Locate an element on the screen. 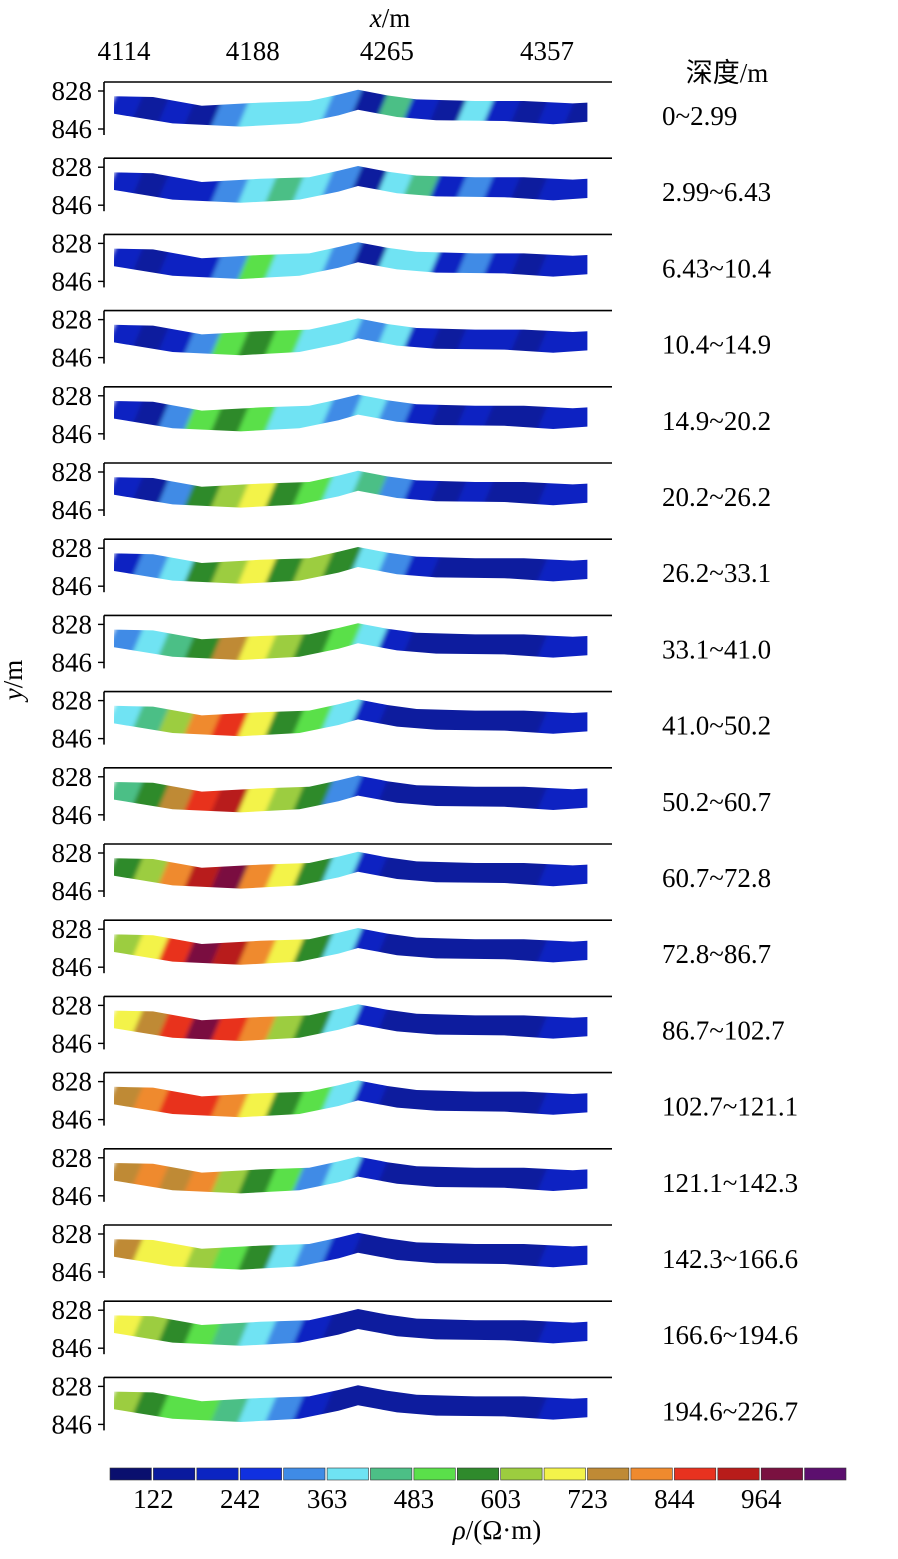 This screenshot has width=898, height=1559. depth-range-label: 102.7~121.1 is located at coordinates (730, 1107).